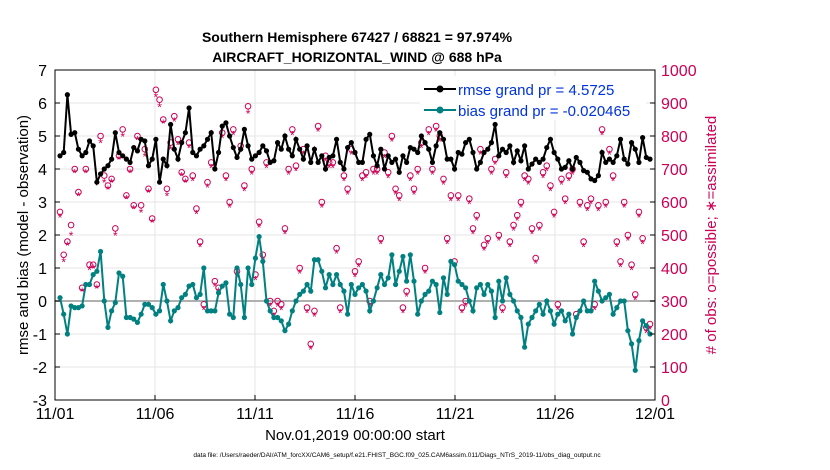  I want to click on y-right-tick-label: 900, so click(674, 104).